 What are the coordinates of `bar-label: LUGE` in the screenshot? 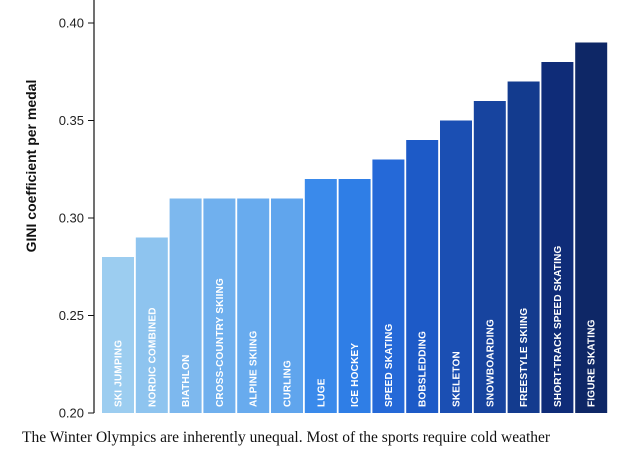 It's located at (321, 392).